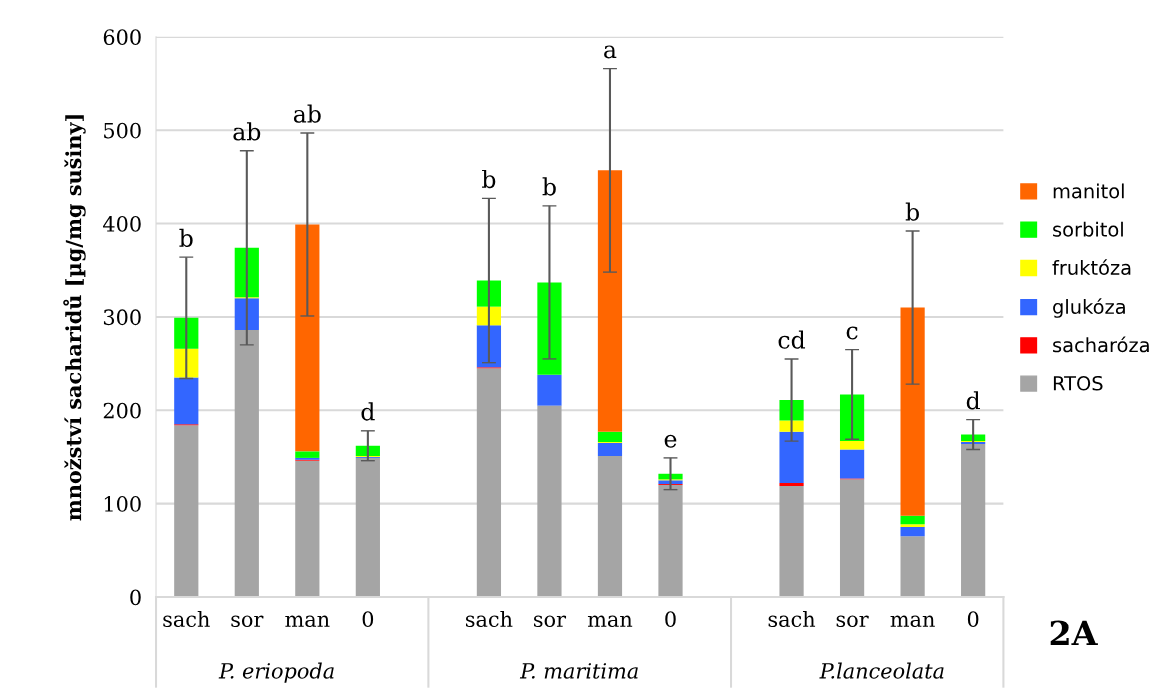 The width and height of the screenshot is (1160, 695). Describe the element at coordinates (74, 318) in the screenshot. I see `y-axis-title: množství sacharidů [µg/mg sušiny]` at that location.